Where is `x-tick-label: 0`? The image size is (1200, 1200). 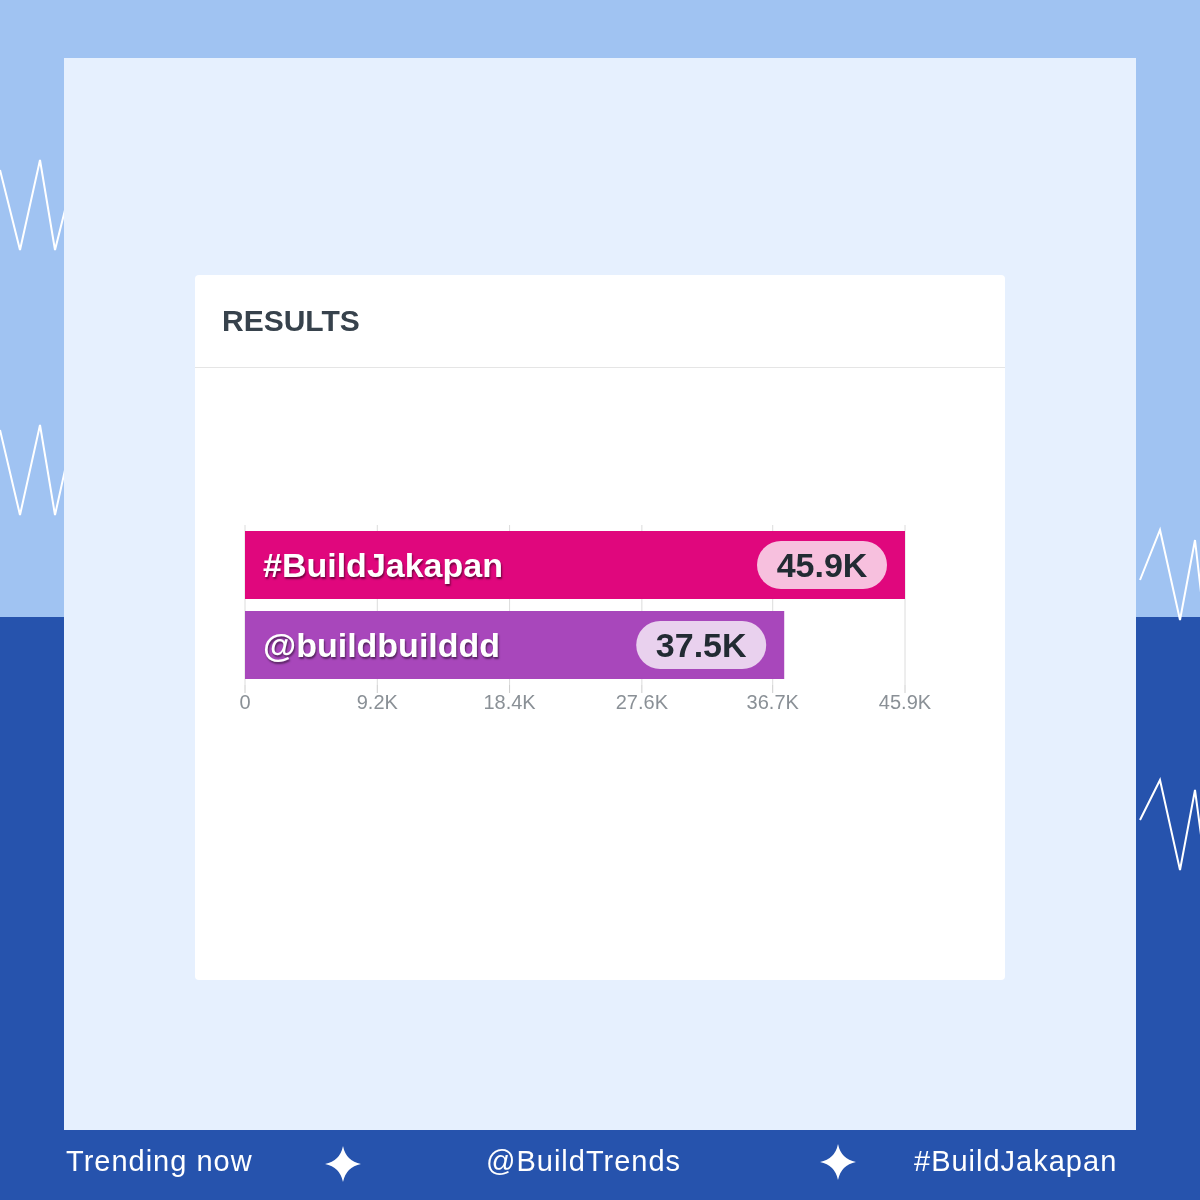 x-tick-label: 0 is located at coordinates (245, 702).